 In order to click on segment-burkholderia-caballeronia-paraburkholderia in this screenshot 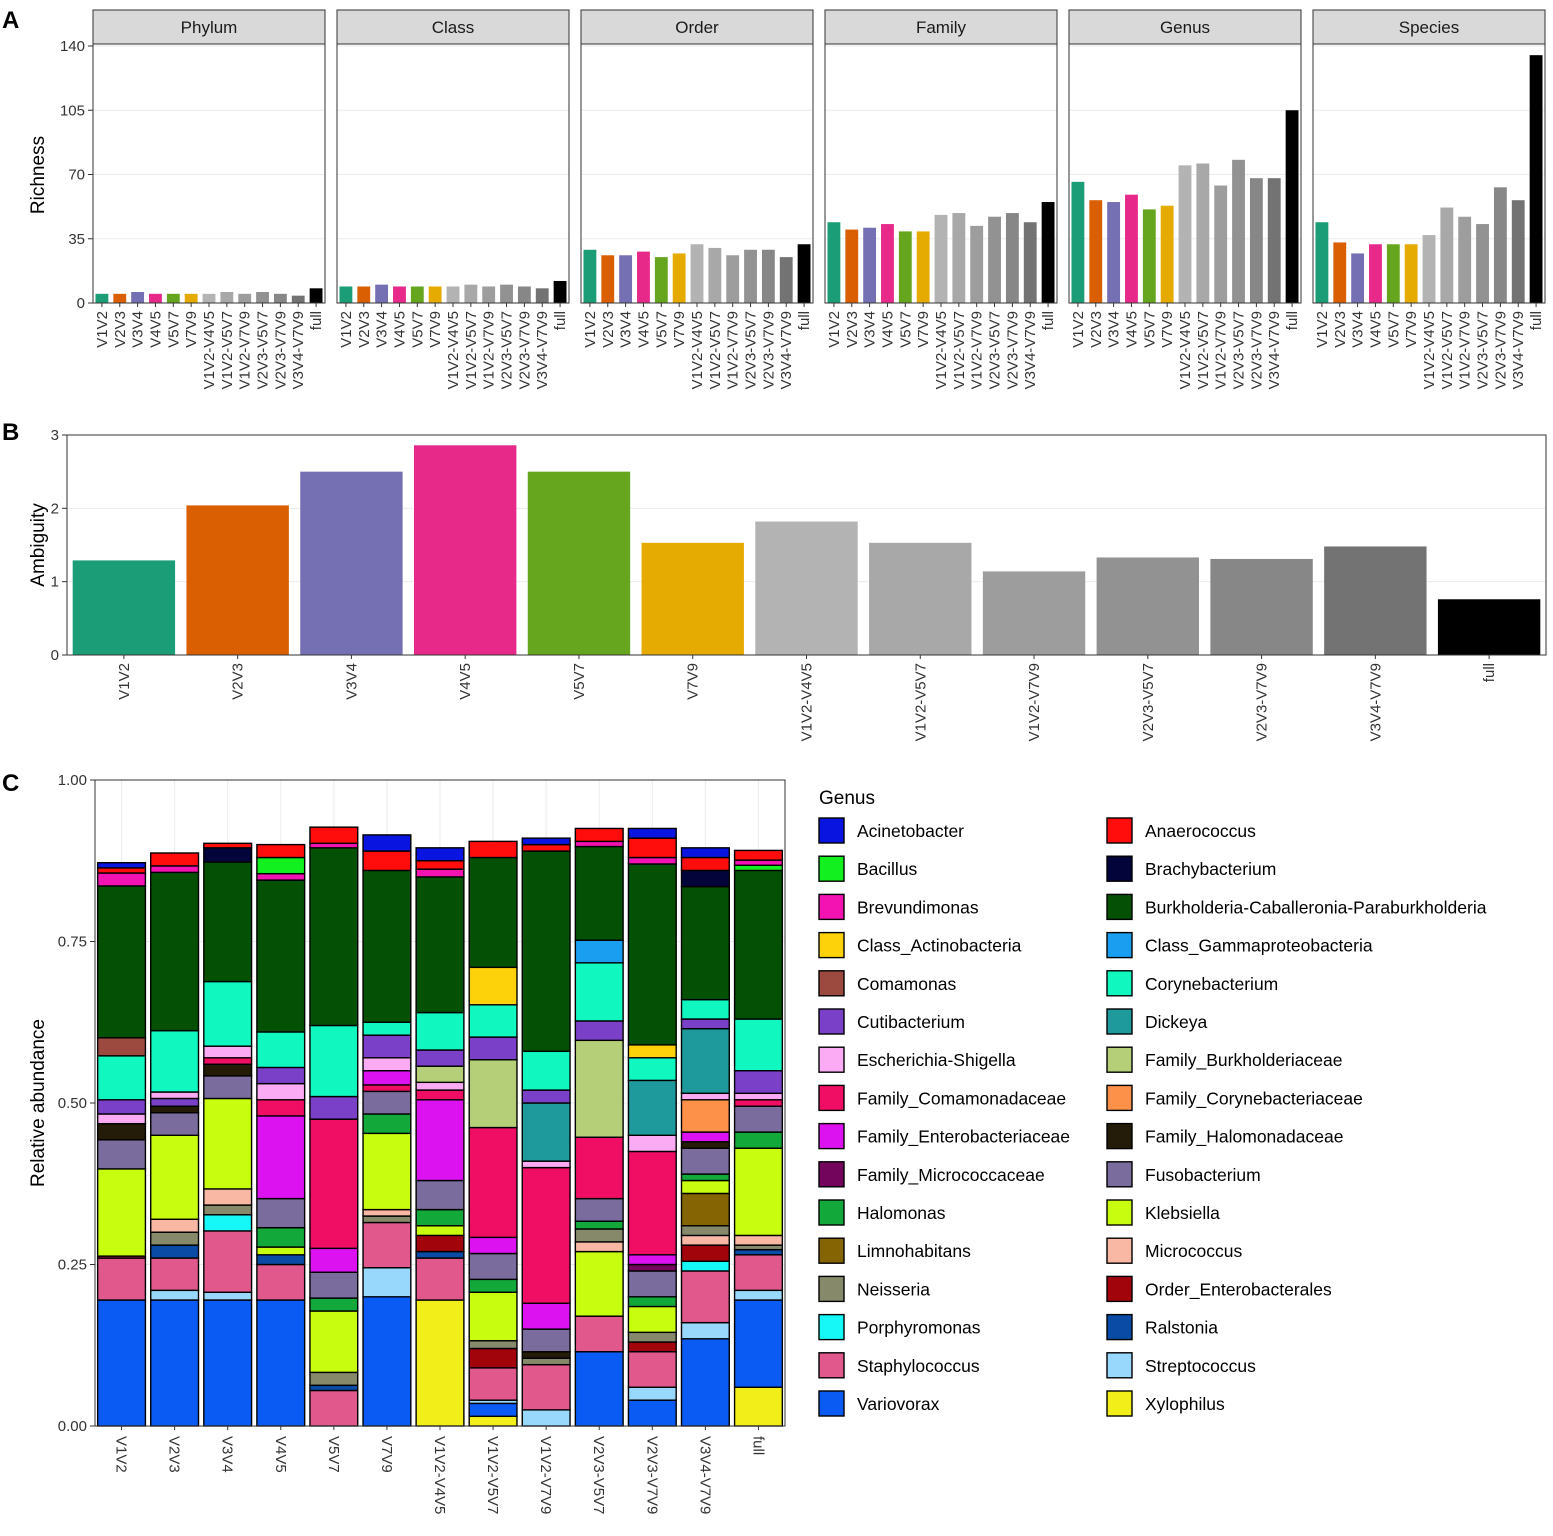, I will do `click(175, 951)`.